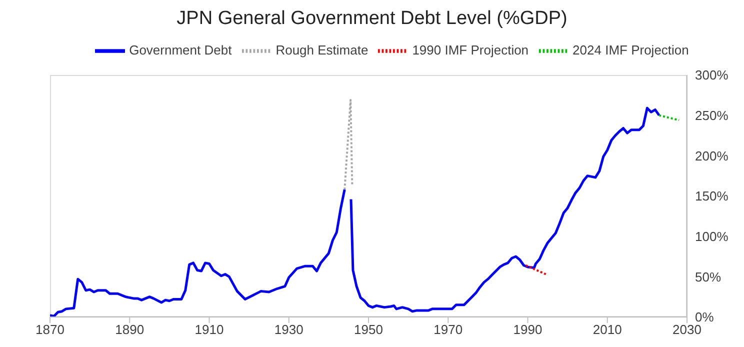  I want to click on y-tick-label: 200%, so click(712, 156).